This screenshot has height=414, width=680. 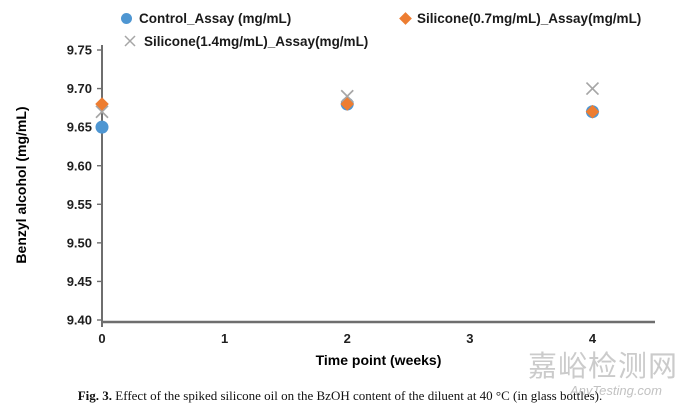 I want to click on y-tick-label: 9.70, so click(x=79, y=88).